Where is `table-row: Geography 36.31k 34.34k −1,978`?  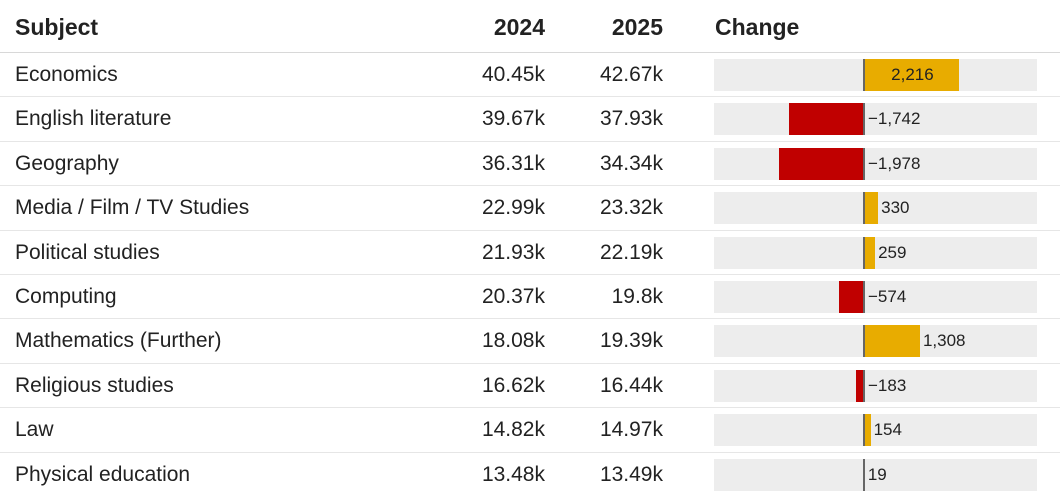
table-row: Geography 36.31k 34.34k −1,978 is located at coordinates (530, 164).